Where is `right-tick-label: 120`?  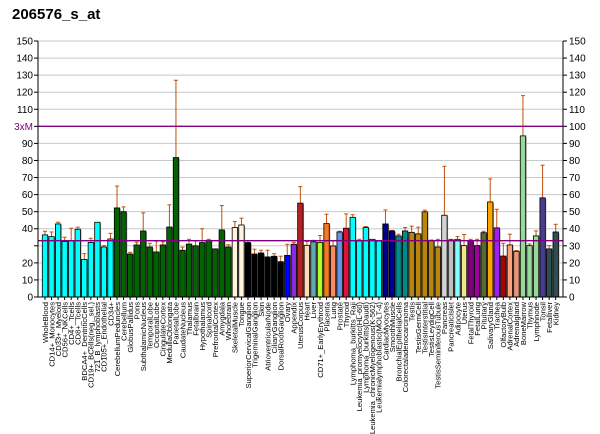
right-tick-label: 120 is located at coordinates (577, 93).